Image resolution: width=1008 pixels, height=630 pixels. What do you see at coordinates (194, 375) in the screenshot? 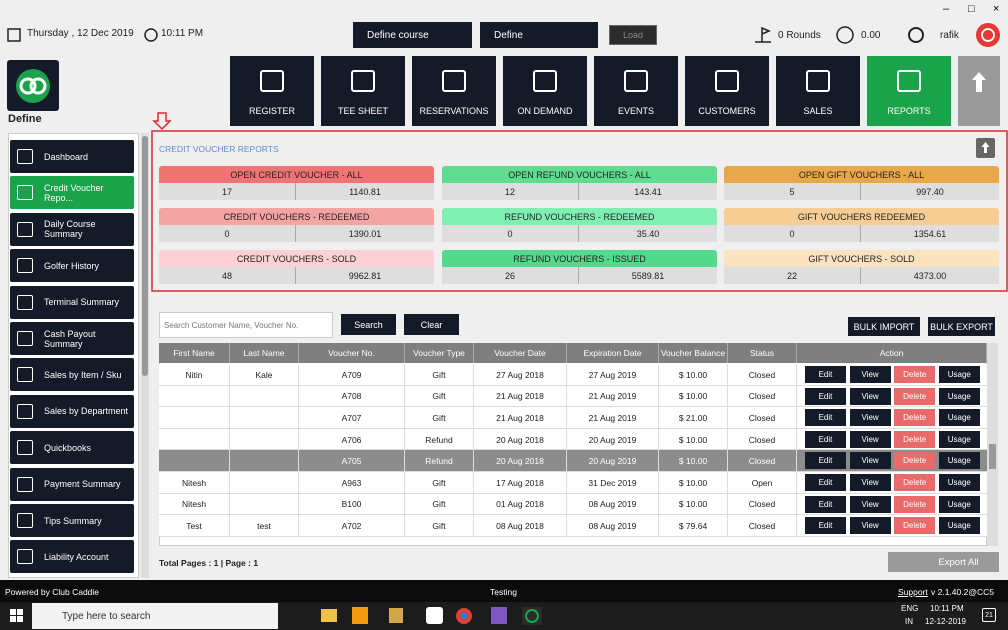
I see `table-cell: Nitin` at bounding box center [194, 375].